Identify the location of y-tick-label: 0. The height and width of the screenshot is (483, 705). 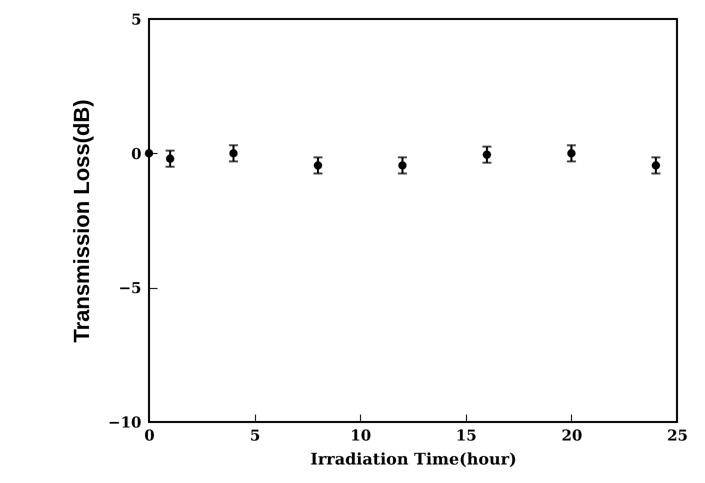
(136, 153).